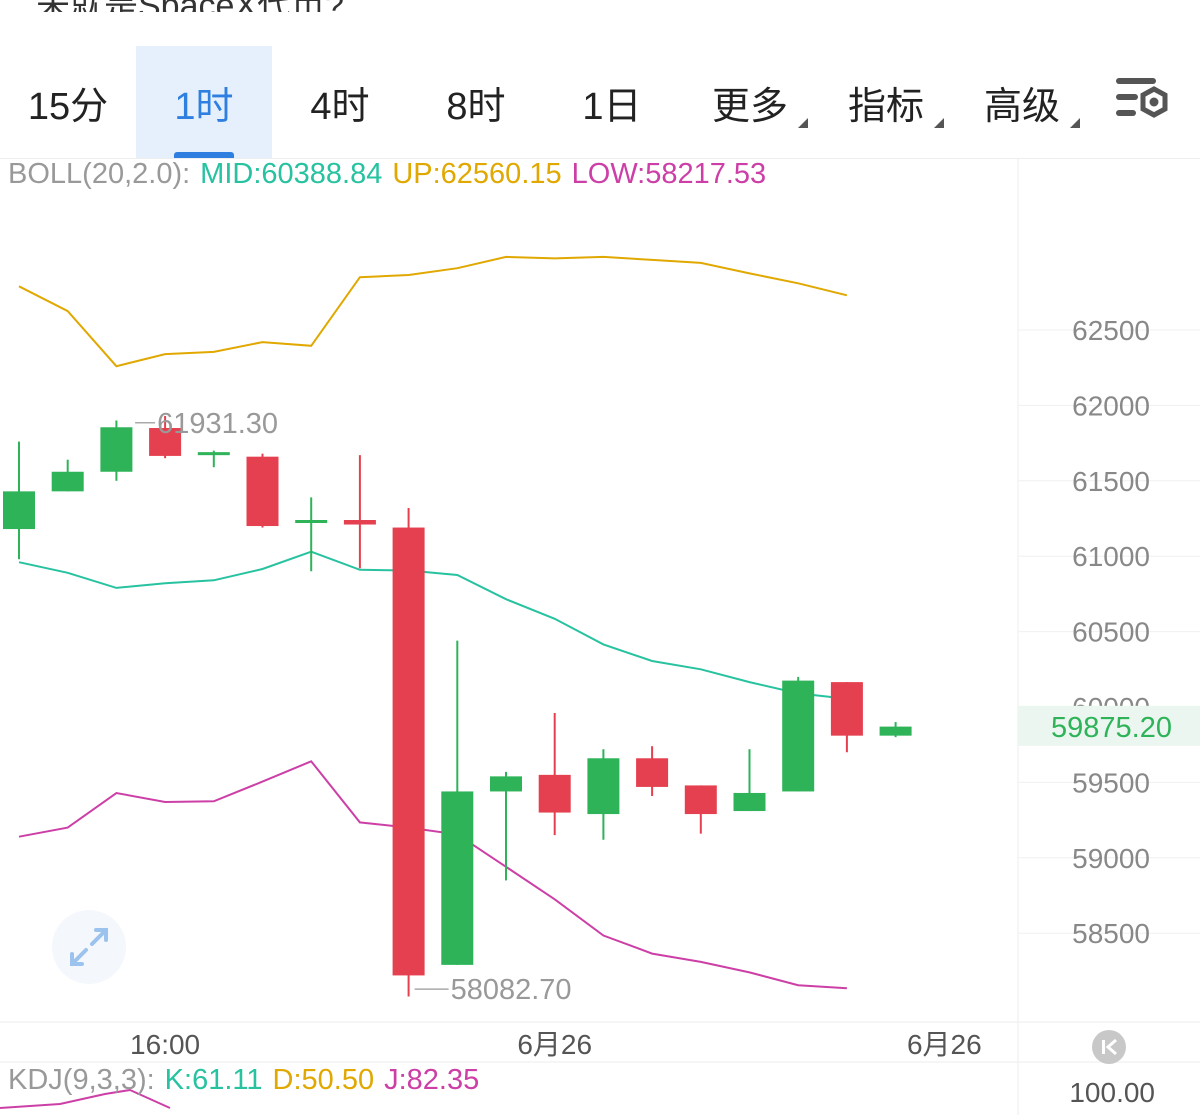 Image resolution: width=1200 pixels, height=1115 pixels. What do you see at coordinates (85, 1098) in the screenshot?
I see `kdj-j-line` at bounding box center [85, 1098].